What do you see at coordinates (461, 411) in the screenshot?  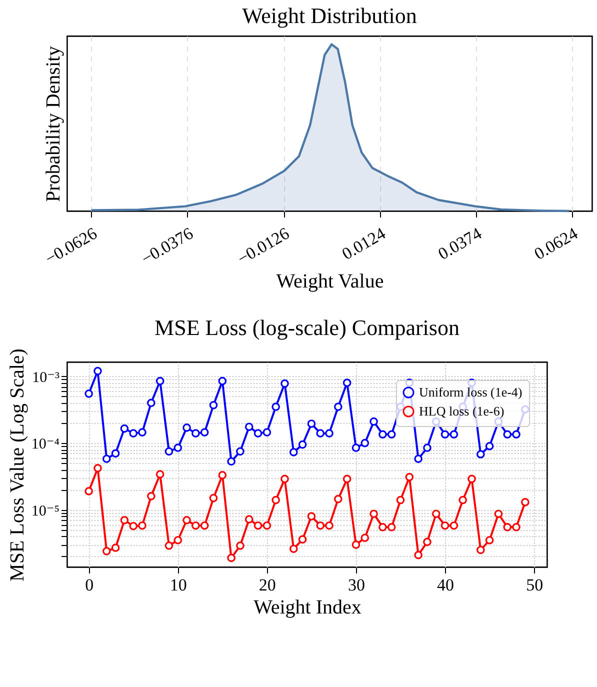 I see `legend-label: HLQ loss (1e-6)` at bounding box center [461, 411].